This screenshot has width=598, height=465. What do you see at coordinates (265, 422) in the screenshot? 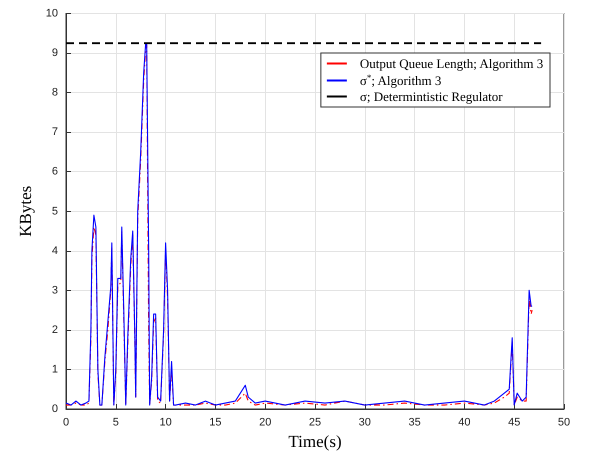
I see `x-tick-label: 20` at bounding box center [265, 422].